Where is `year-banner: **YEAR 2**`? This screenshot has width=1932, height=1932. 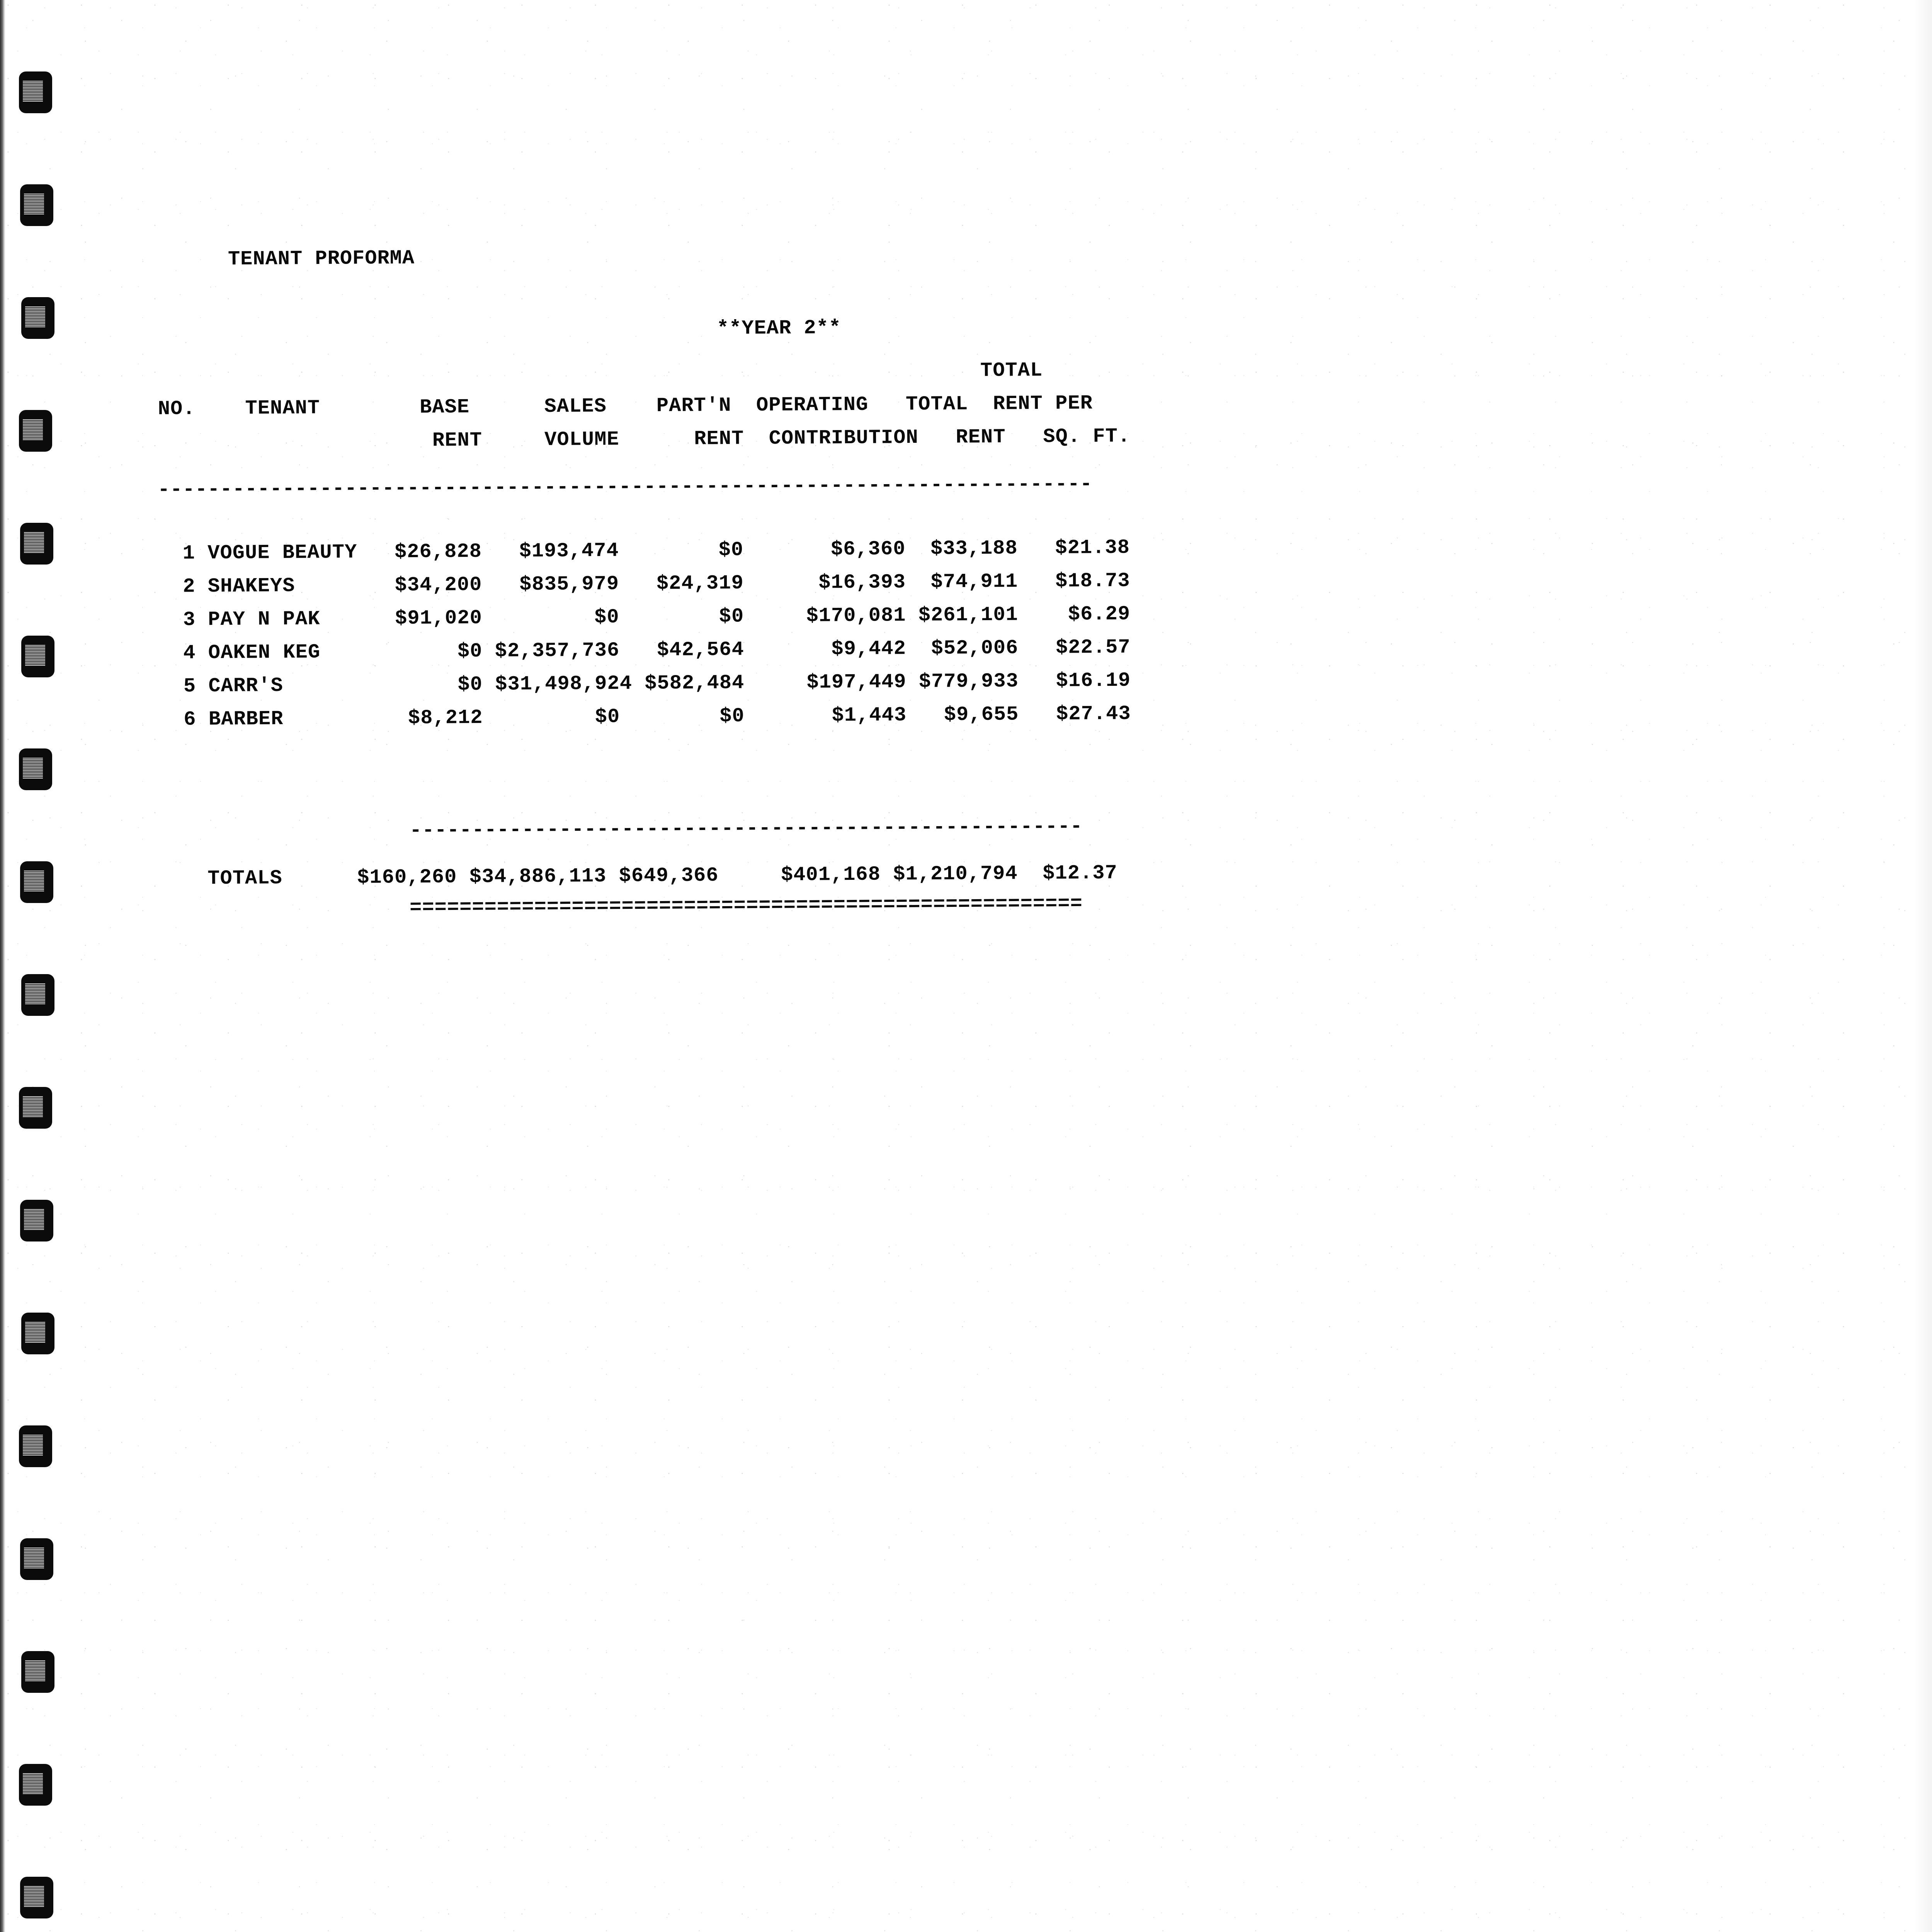
year-banner: **YEAR 2** is located at coordinates (779, 328).